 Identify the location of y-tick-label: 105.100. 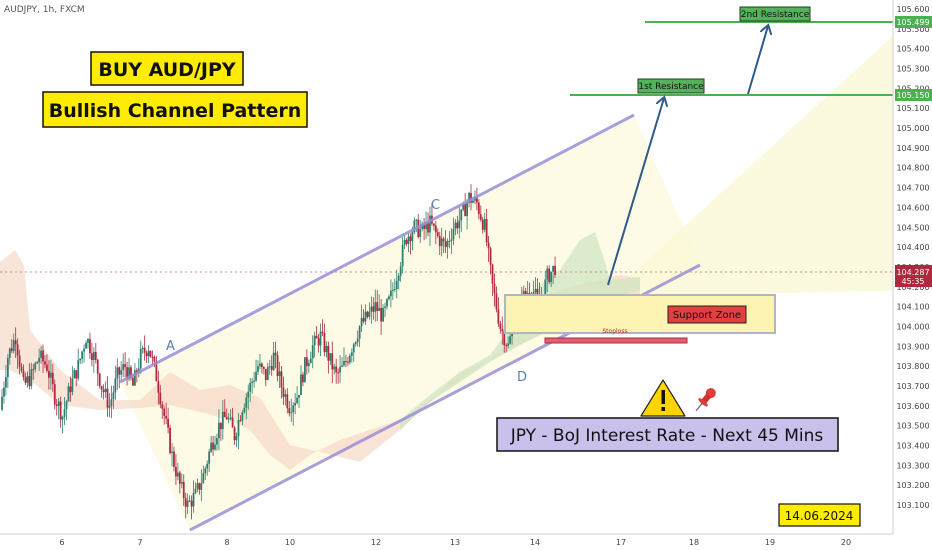
(912, 108).